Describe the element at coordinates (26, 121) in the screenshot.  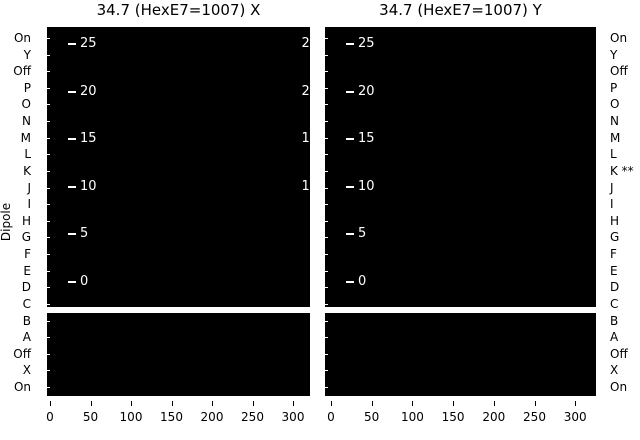
I see `row-label-left: N` at that location.